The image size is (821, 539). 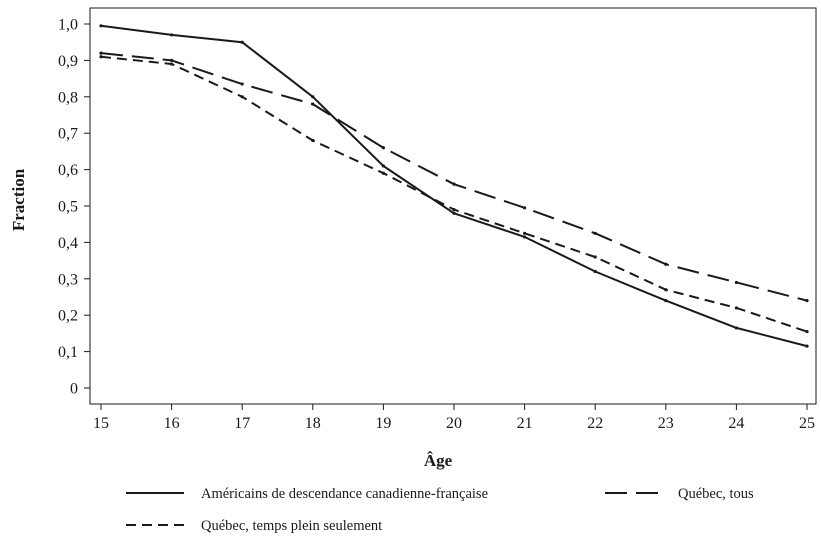 What do you see at coordinates (716, 494) in the screenshot?
I see `legend-label-2: Québec, tous` at bounding box center [716, 494].